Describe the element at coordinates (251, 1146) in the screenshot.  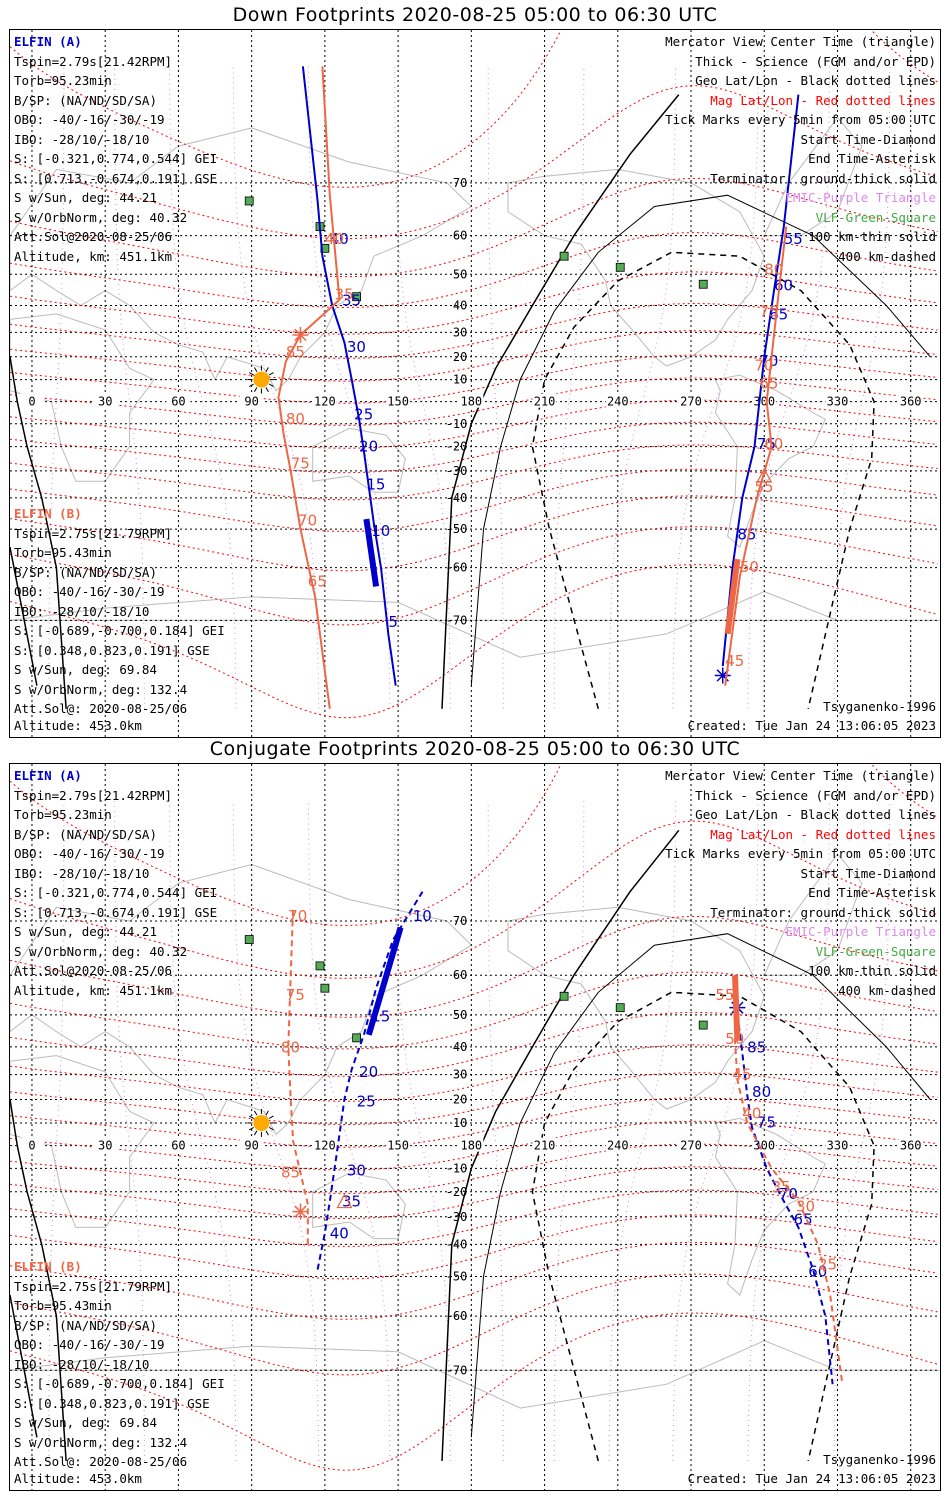
I see `lon-tick-label: 90` at that location.